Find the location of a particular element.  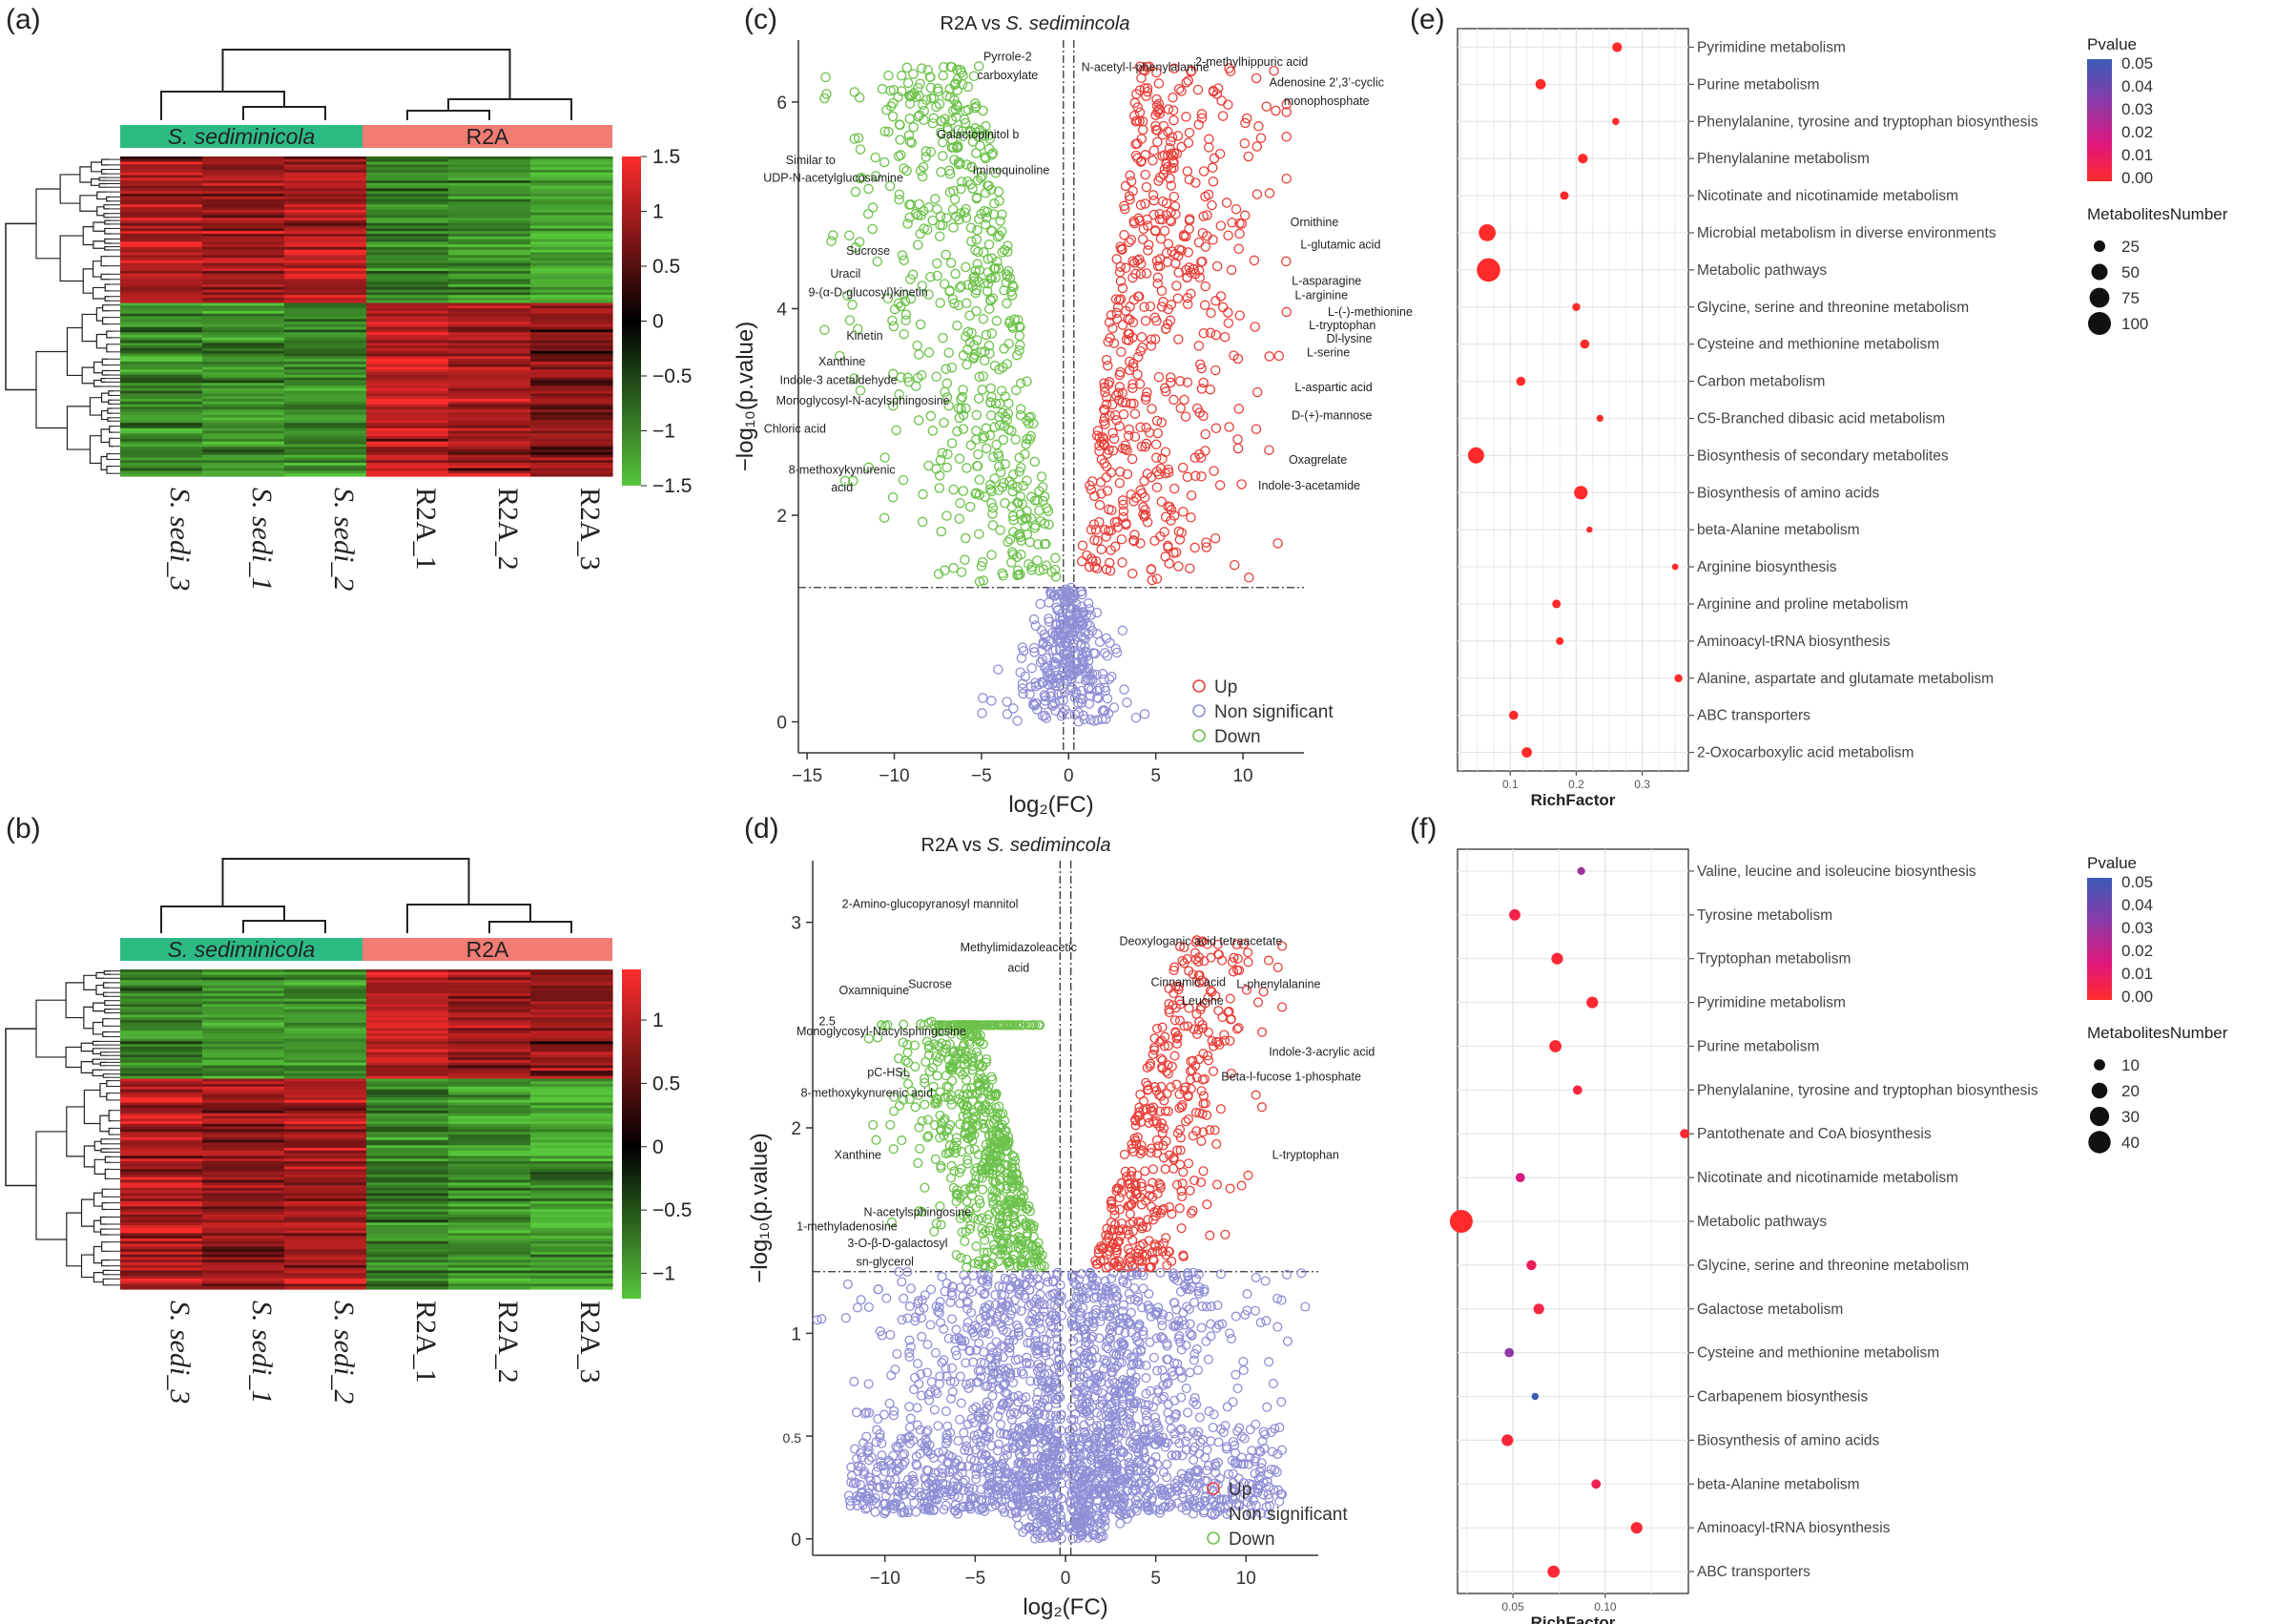

group-label-r2a-a: R2A is located at coordinates (487, 136).